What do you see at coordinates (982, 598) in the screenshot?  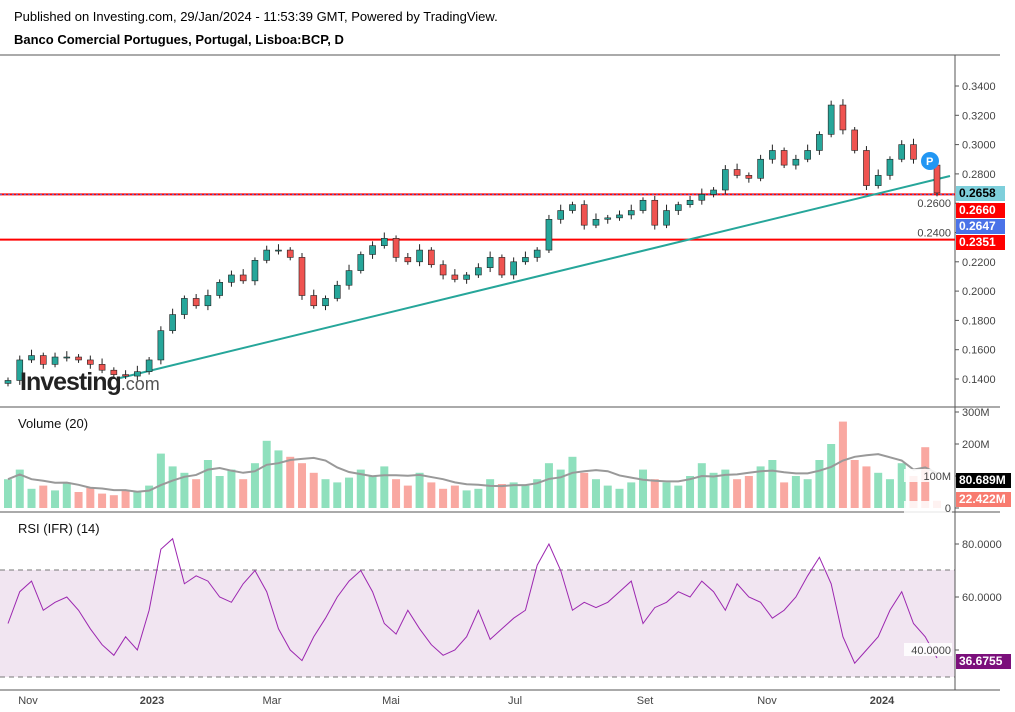 I see `rsi-tick-label: 60.0000` at bounding box center [982, 598].